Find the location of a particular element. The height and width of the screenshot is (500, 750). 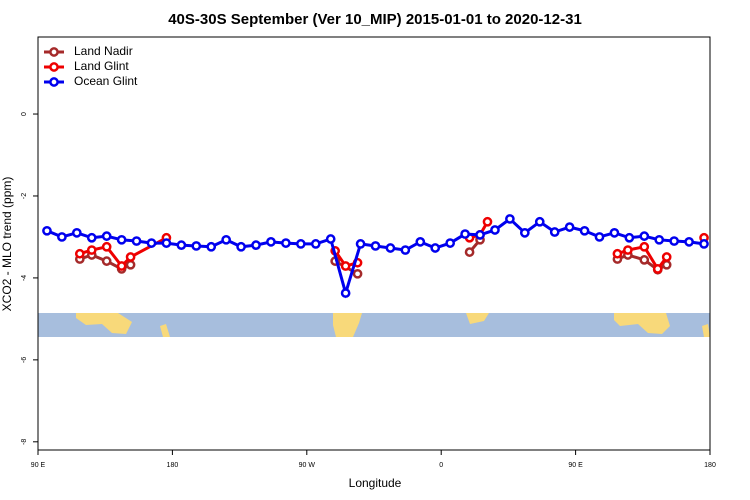

legend-label: Land Glint is located at coordinates (101, 66).